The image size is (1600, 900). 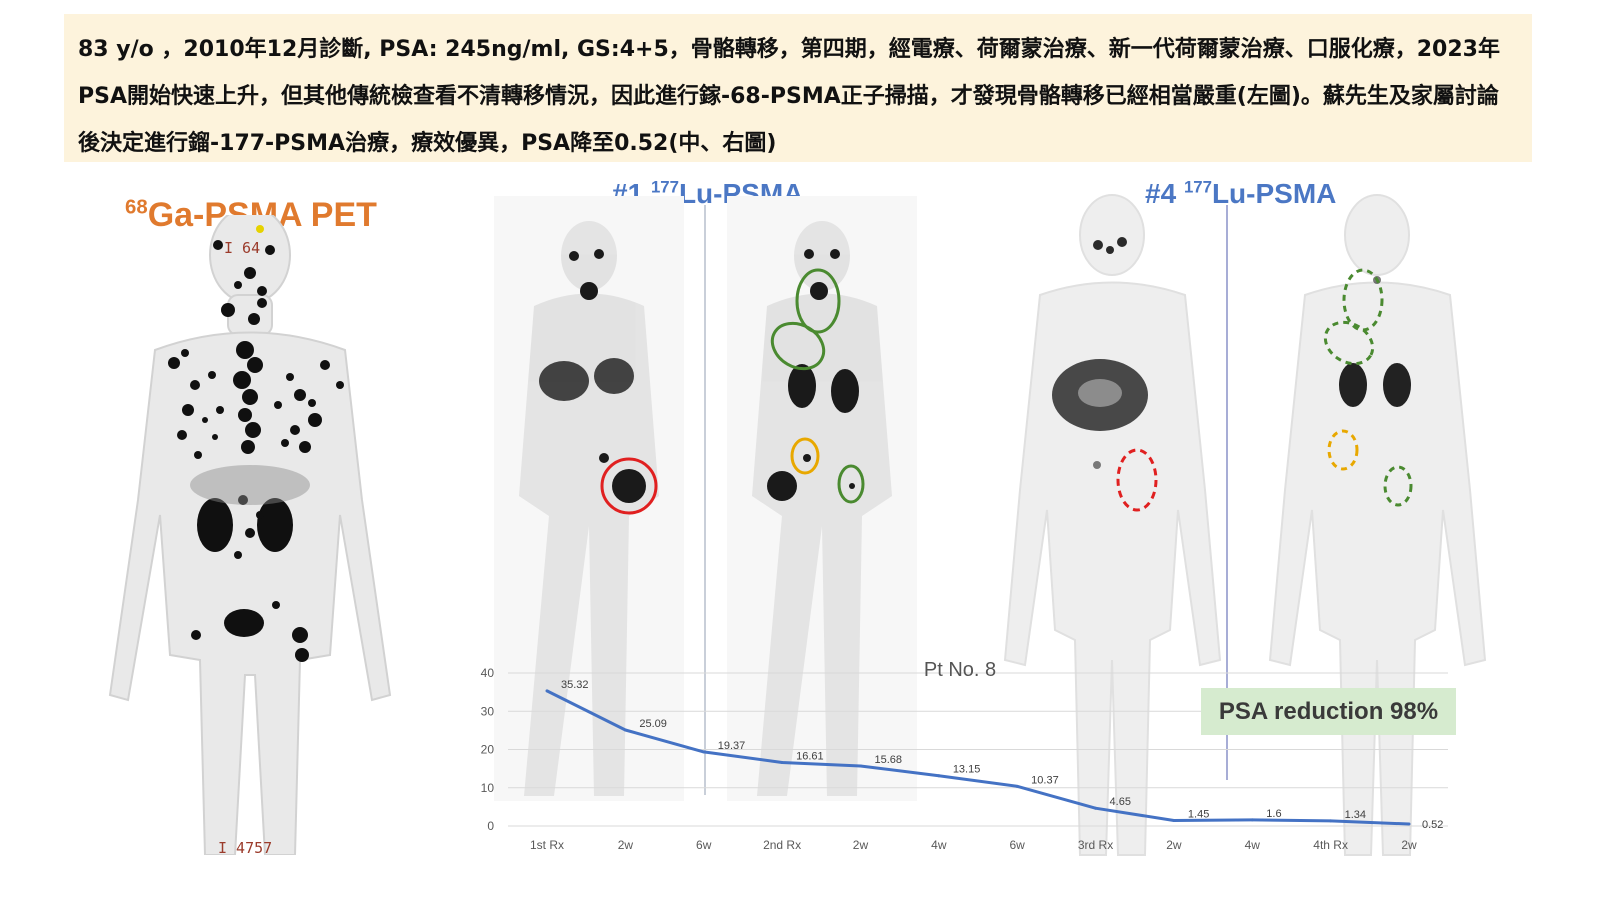 I want to click on pet-scan-image: I 64 I 4757, so click(x=250, y=535).